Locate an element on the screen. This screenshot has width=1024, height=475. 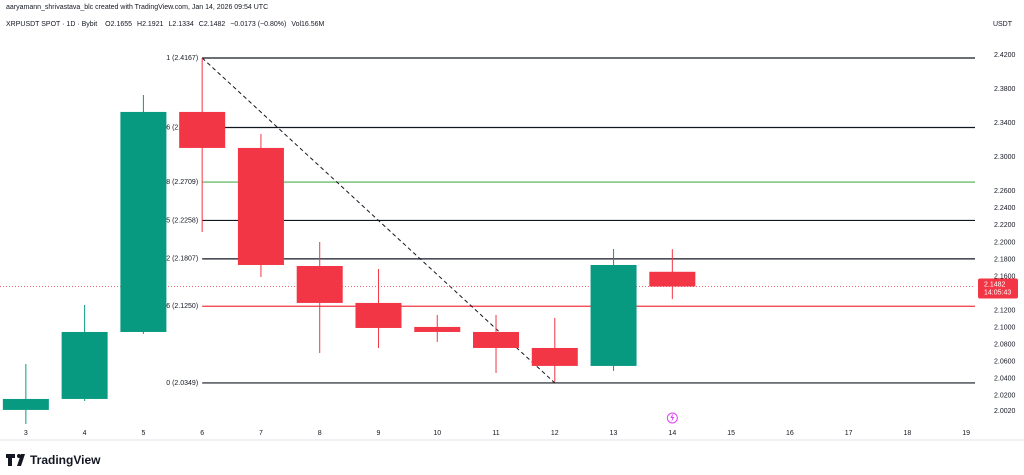
x-tick-label: 3 is located at coordinates (26, 433).